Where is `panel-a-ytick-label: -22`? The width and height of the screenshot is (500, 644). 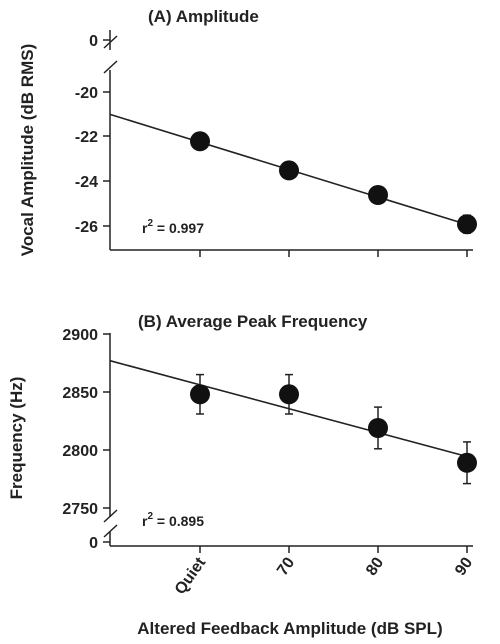 panel-a-ytick-label: -22 is located at coordinates (86, 137).